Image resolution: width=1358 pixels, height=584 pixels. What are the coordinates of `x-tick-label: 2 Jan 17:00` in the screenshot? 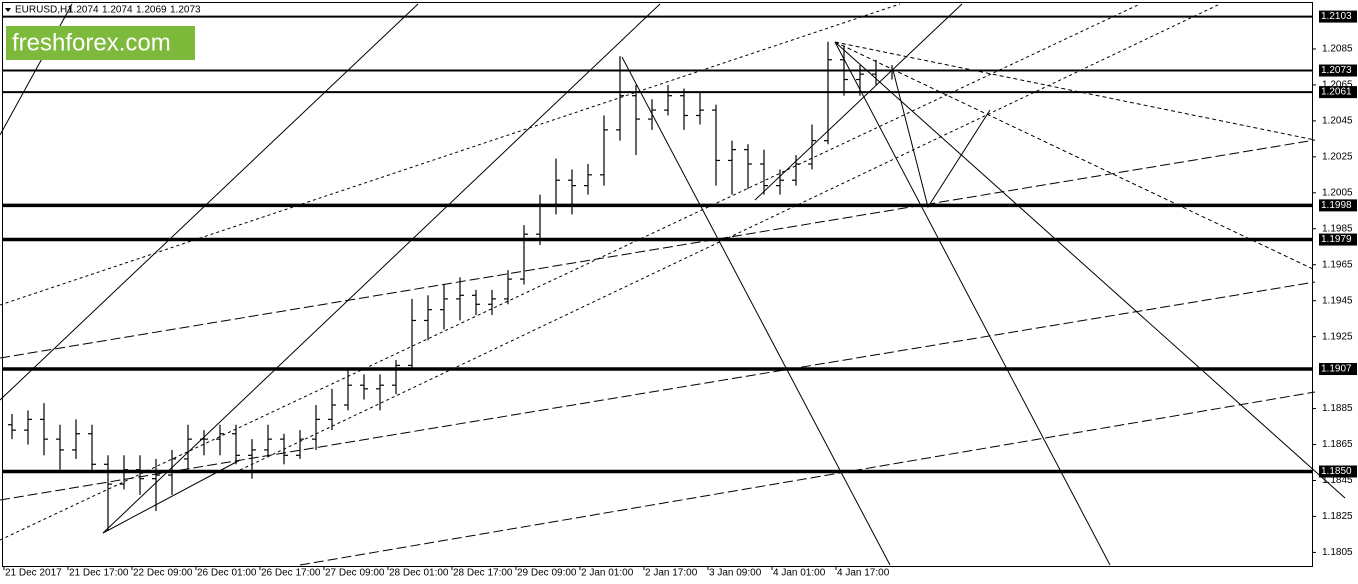 It's located at (671, 573).